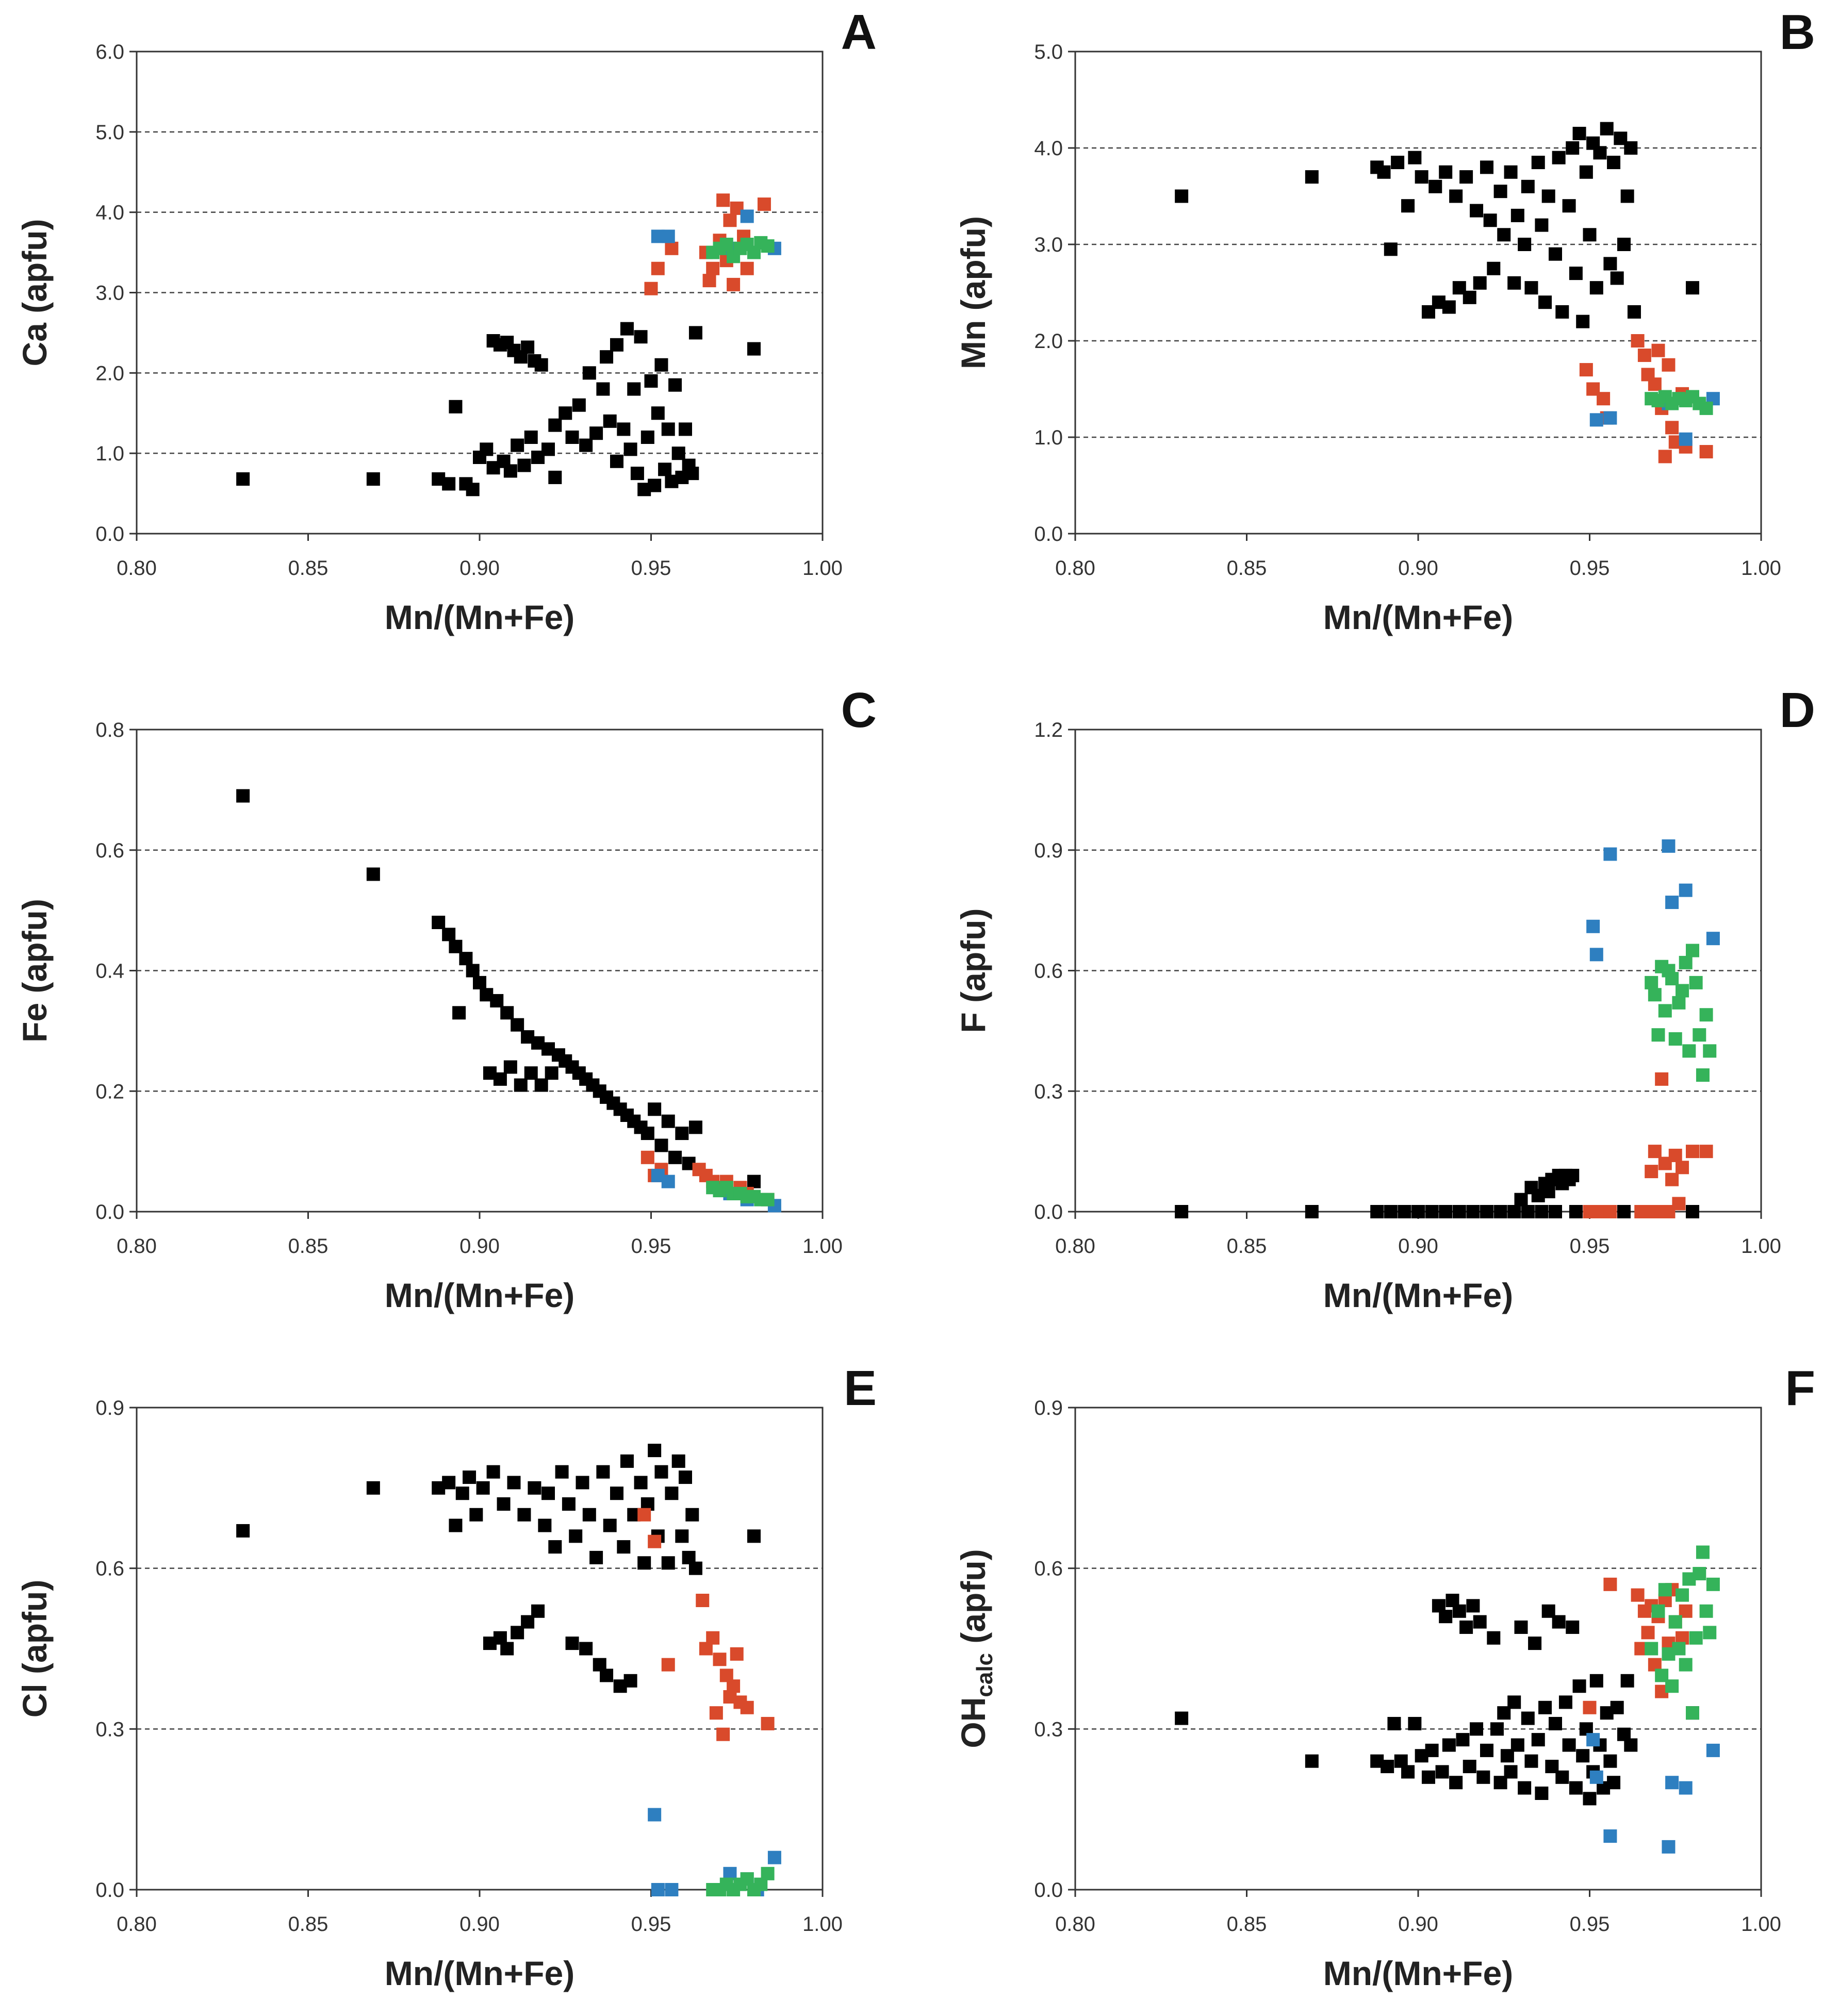 The image size is (1823, 2016). Describe the element at coordinates (1048, 1569) in the screenshot. I see `y-tick-label: 0.6` at that location.